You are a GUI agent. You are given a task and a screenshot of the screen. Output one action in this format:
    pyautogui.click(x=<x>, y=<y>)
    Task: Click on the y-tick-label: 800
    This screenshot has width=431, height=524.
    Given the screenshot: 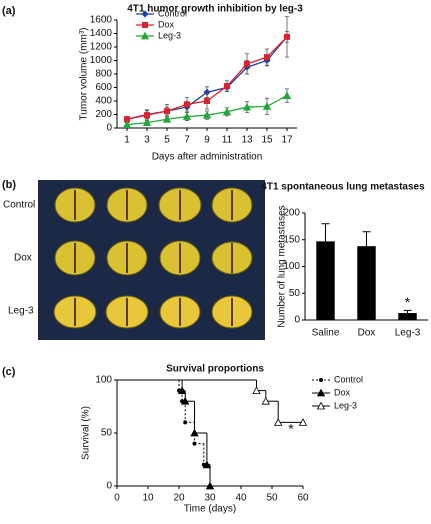 What is the action you would take?
    pyautogui.click(x=103, y=74)
    